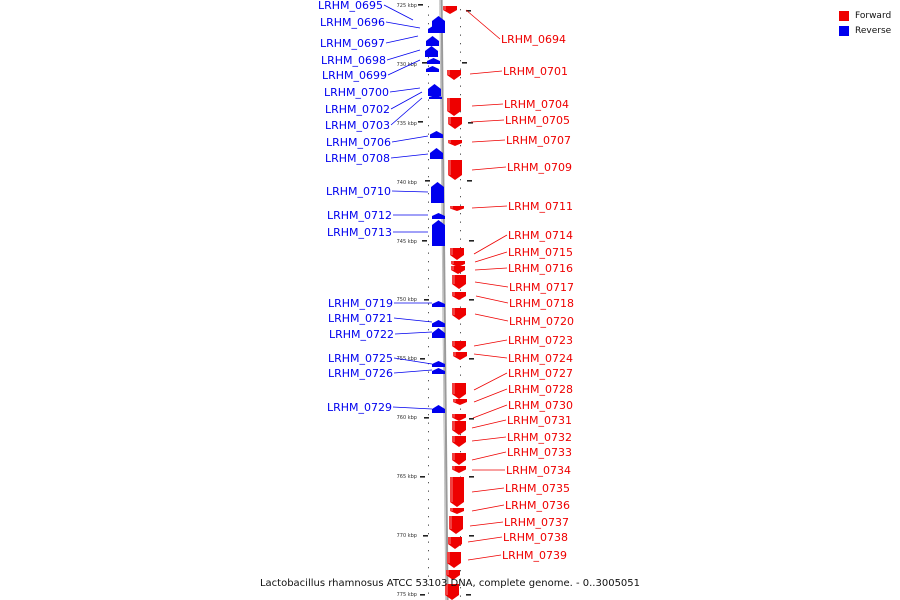  I want to click on genome-line, so click(444, 300).